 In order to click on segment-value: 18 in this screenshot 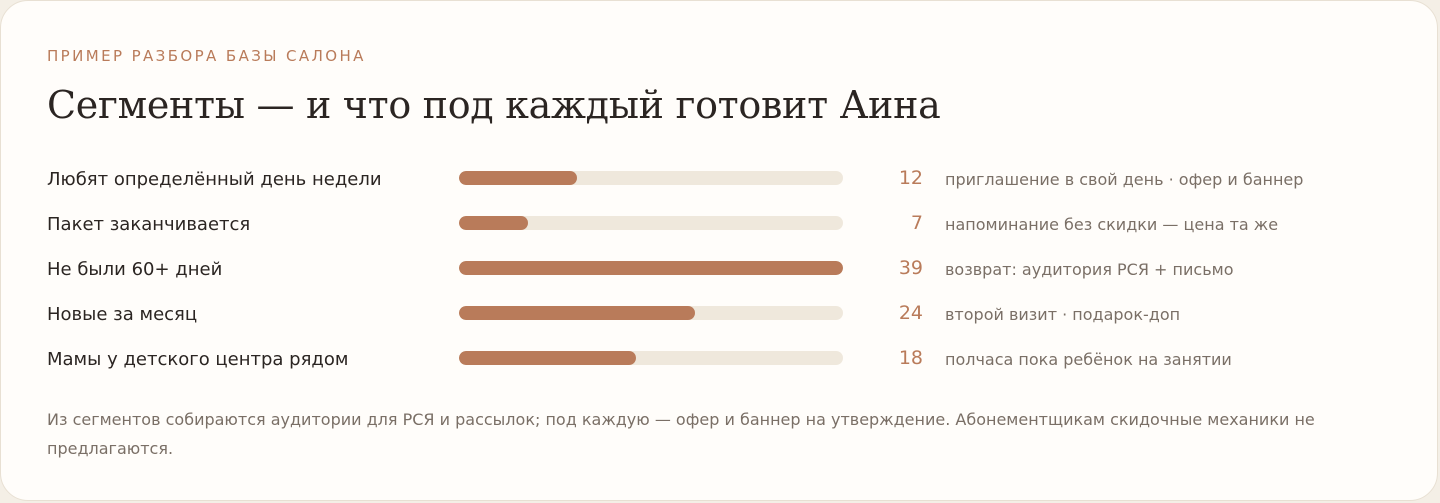, I will do `click(910, 358)`.